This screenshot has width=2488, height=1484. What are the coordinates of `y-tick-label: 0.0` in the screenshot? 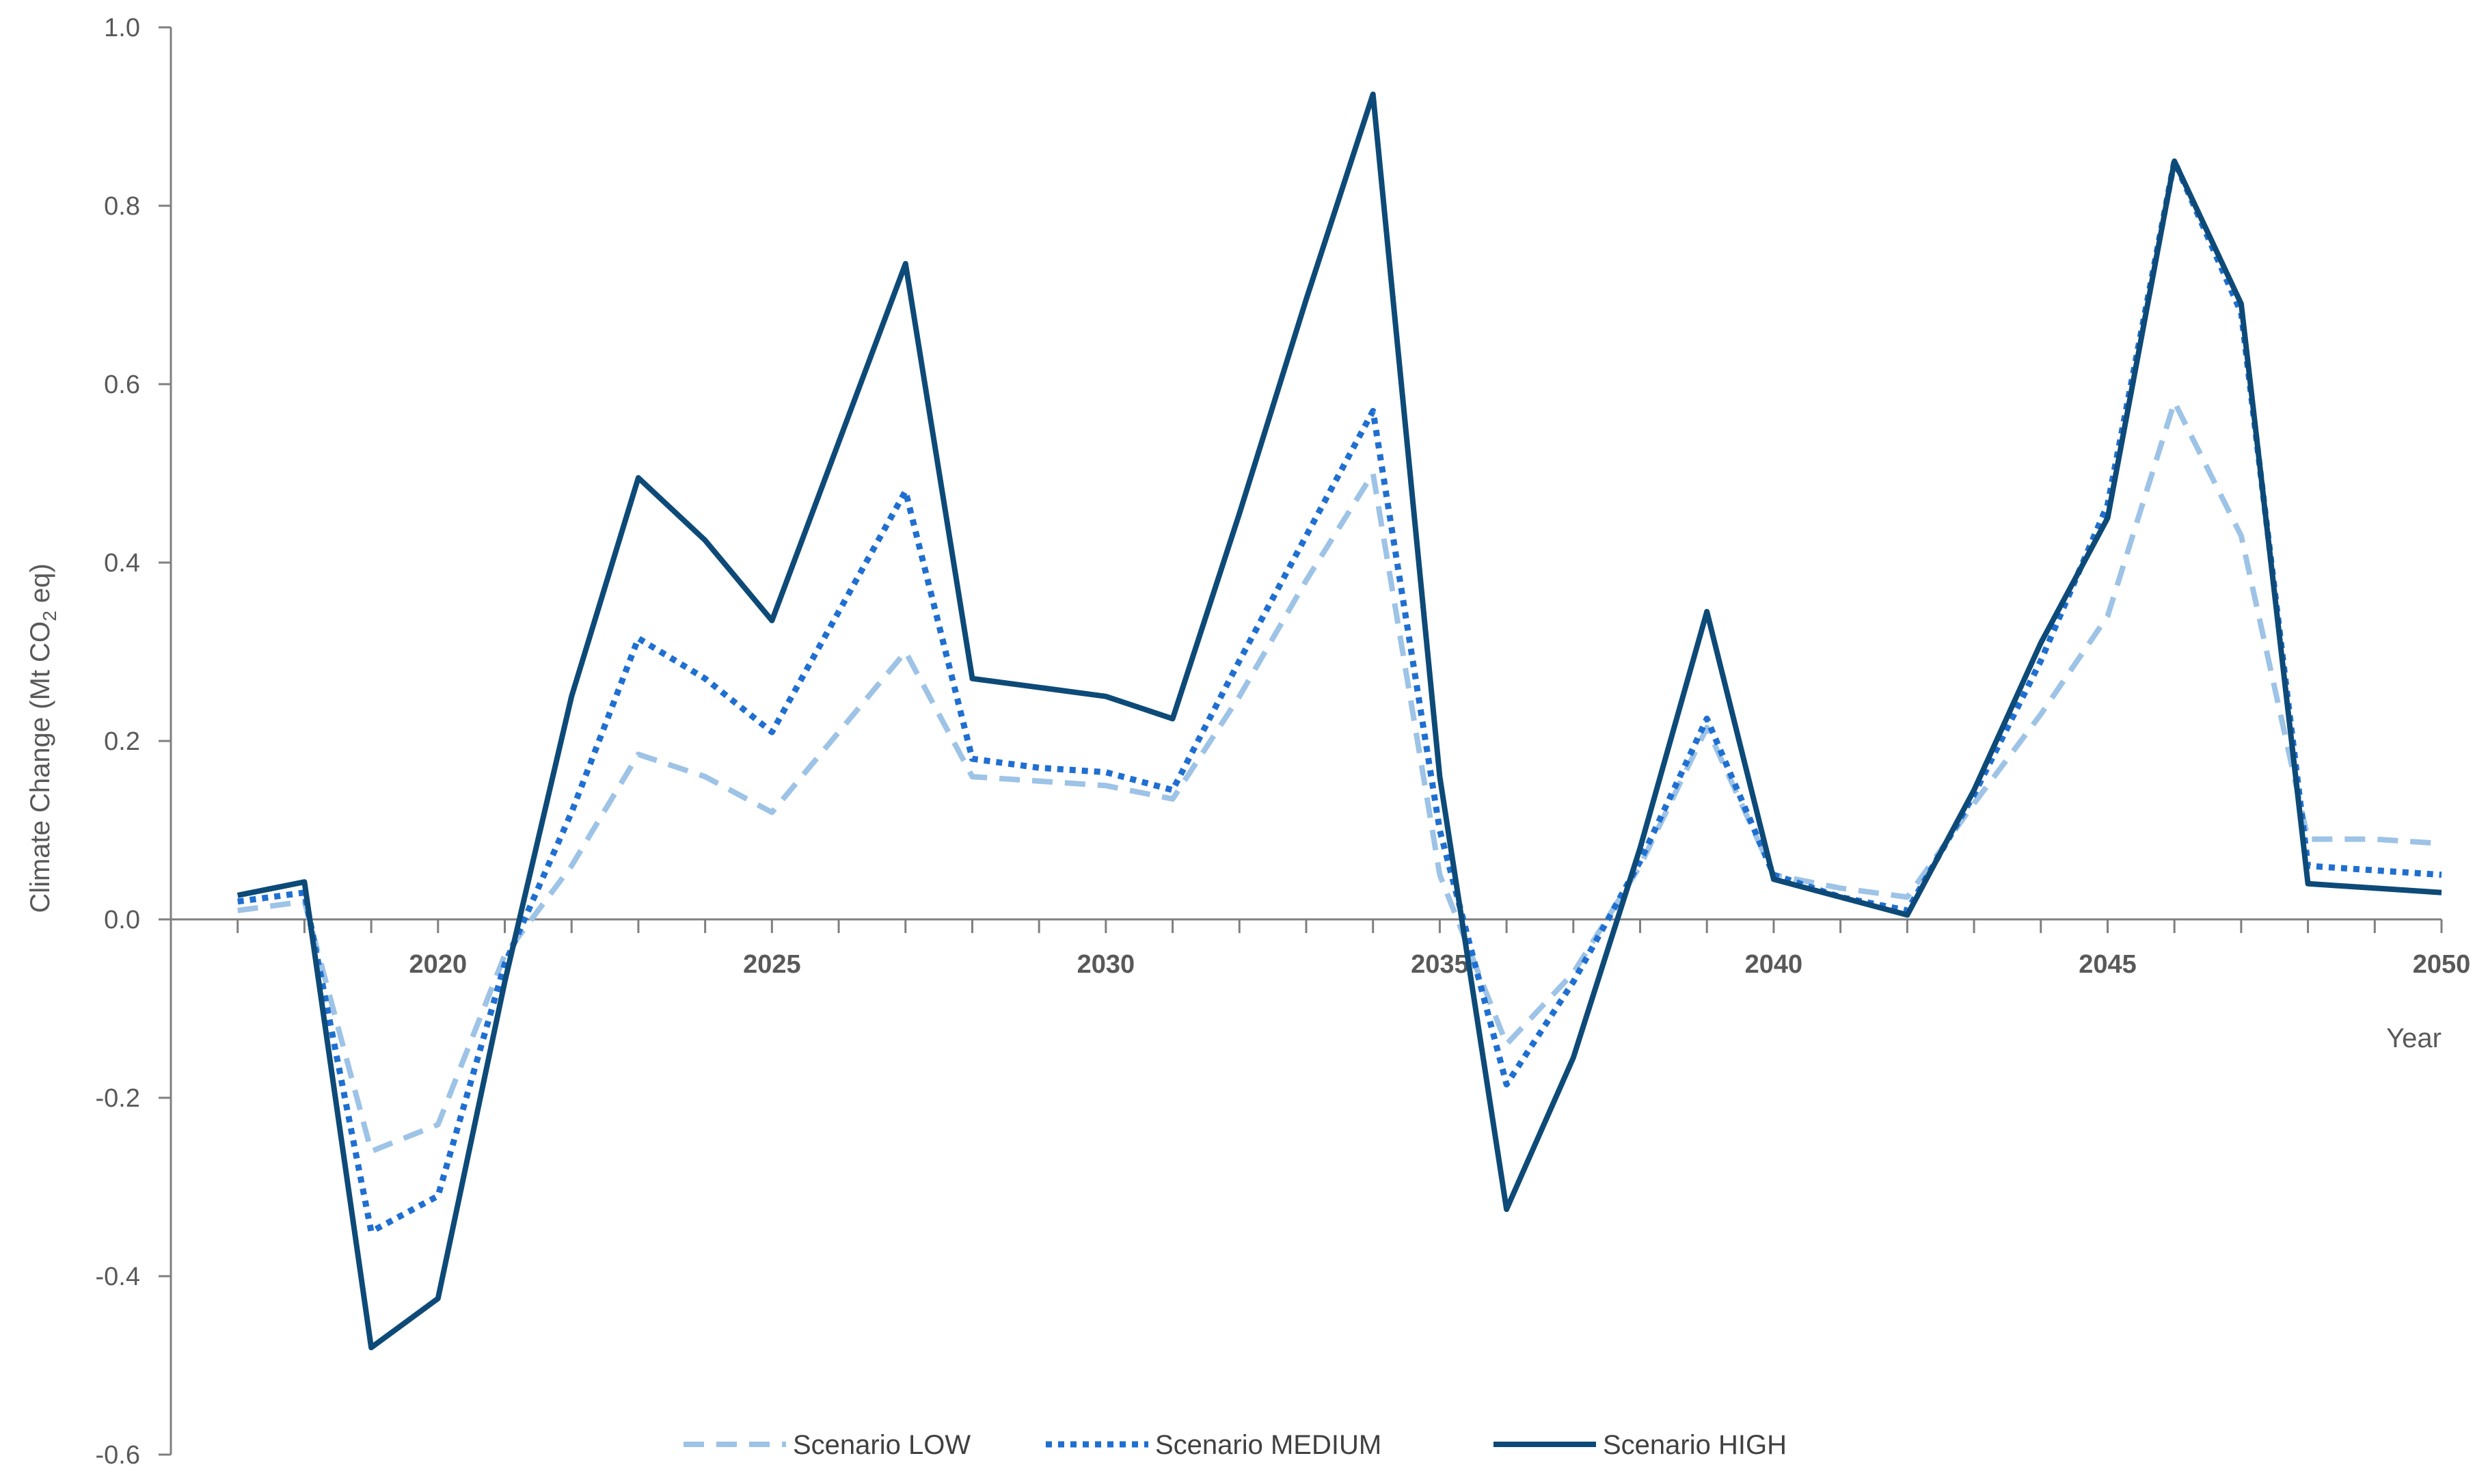 It's located at (122, 920).